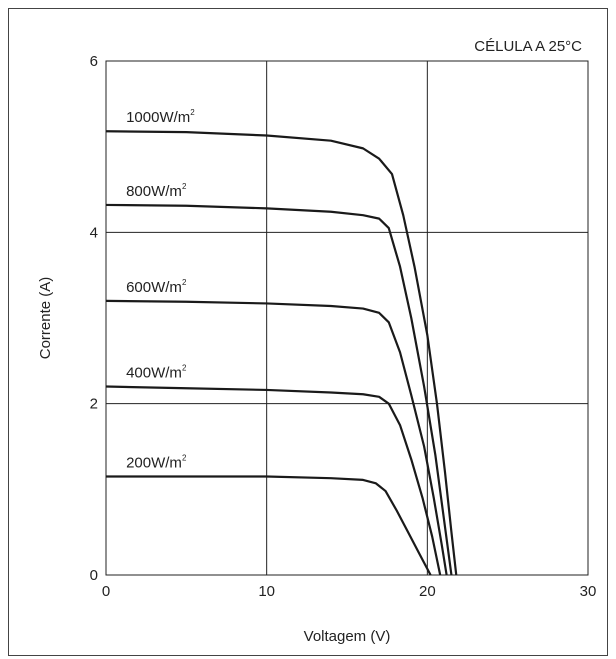  What do you see at coordinates (156, 462) in the screenshot?
I see `series-label: 200W/m2` at bounding box center [156, 462].